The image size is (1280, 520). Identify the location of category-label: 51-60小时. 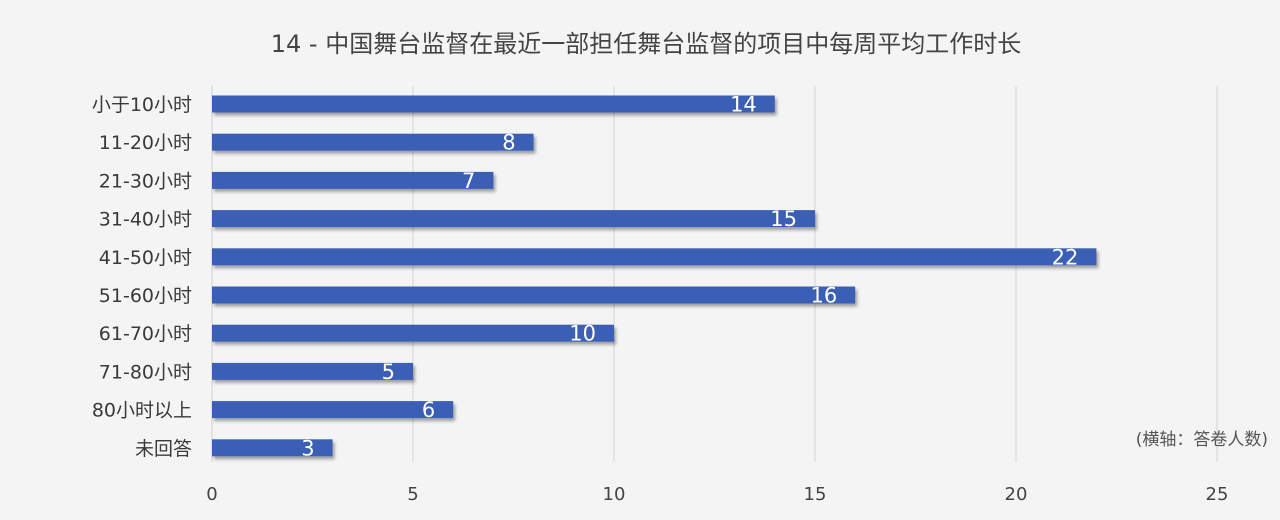
(145, 296).